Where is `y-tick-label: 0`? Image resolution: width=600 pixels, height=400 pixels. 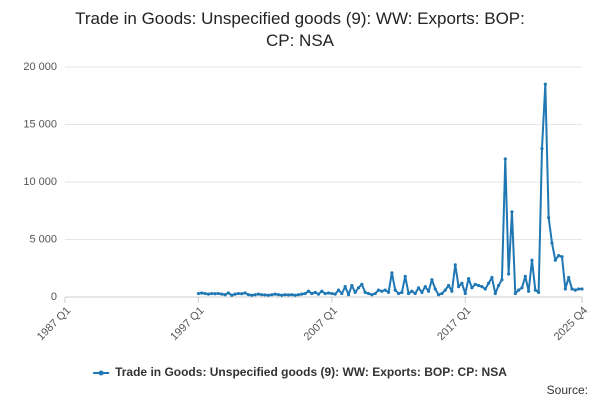
y-tick-label: 0 is located at coordinates (54, 297).